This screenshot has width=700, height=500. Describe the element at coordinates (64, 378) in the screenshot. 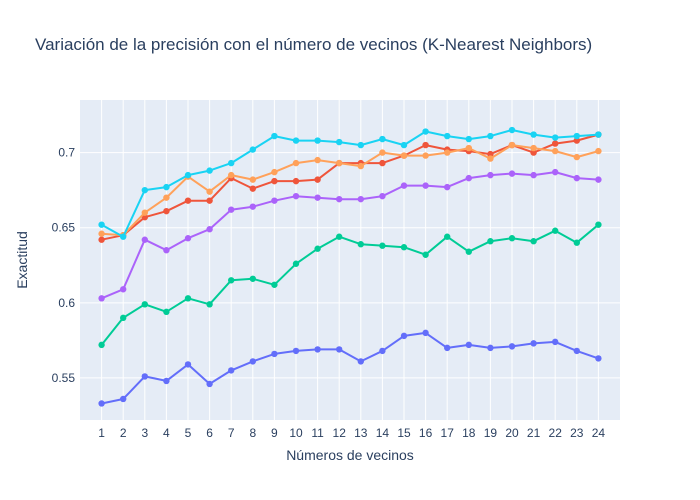

I see `y-tick-label: 0.55` at that location.